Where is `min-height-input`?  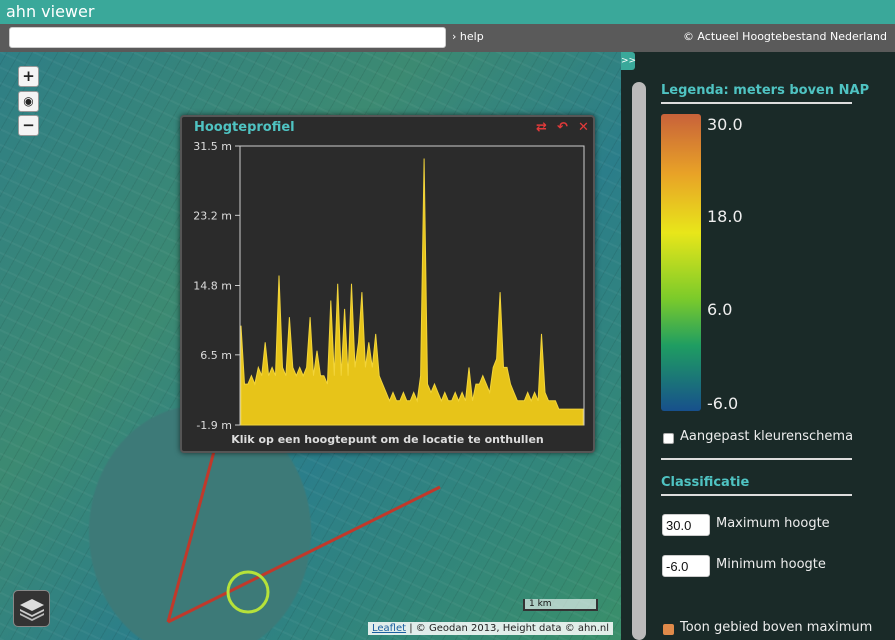 min-height-input is located at coordinates (686, 566).